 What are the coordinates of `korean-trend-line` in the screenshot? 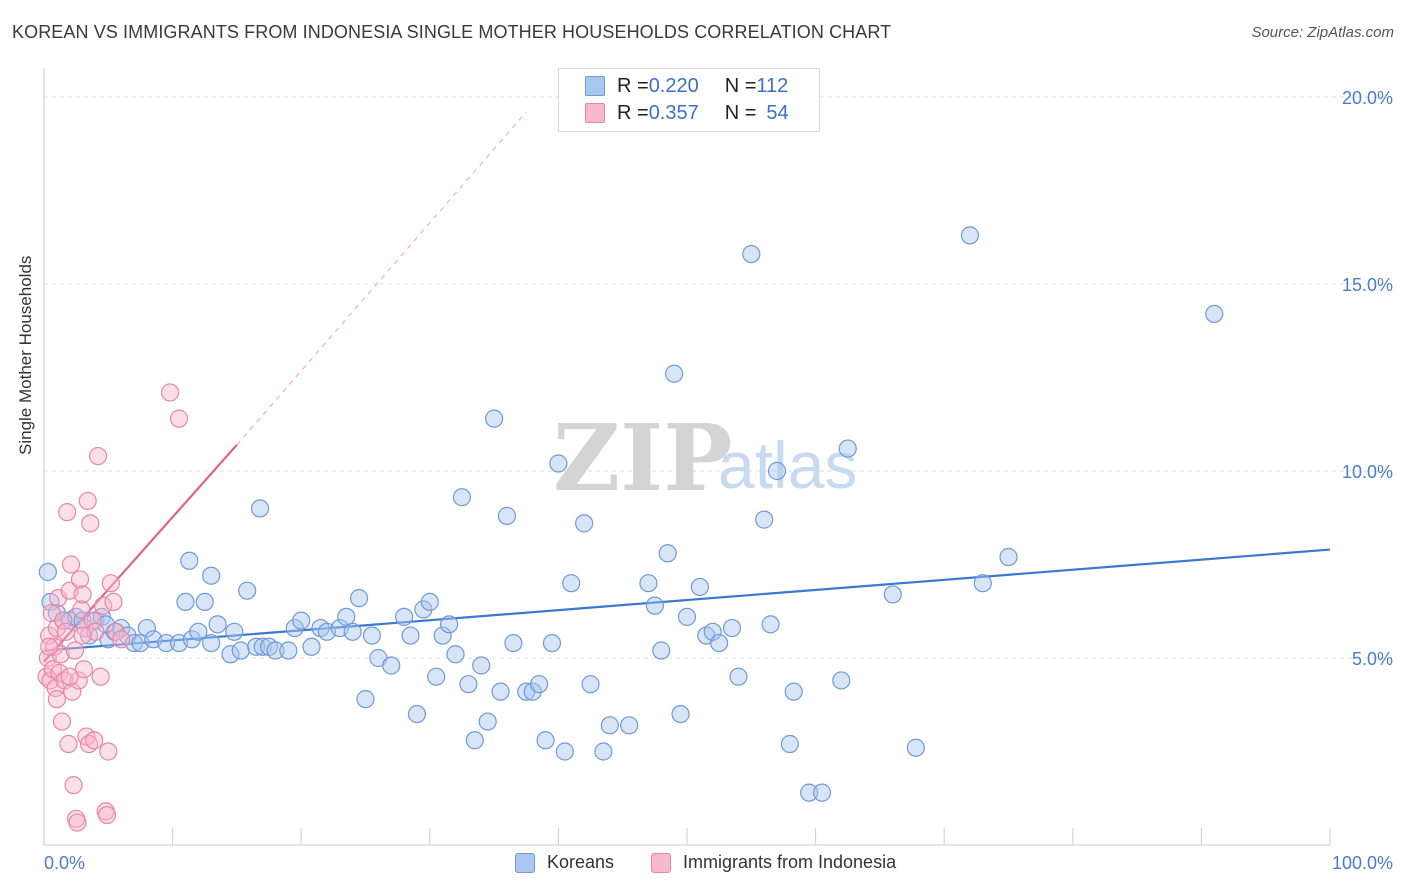 It's located at (687, 600).